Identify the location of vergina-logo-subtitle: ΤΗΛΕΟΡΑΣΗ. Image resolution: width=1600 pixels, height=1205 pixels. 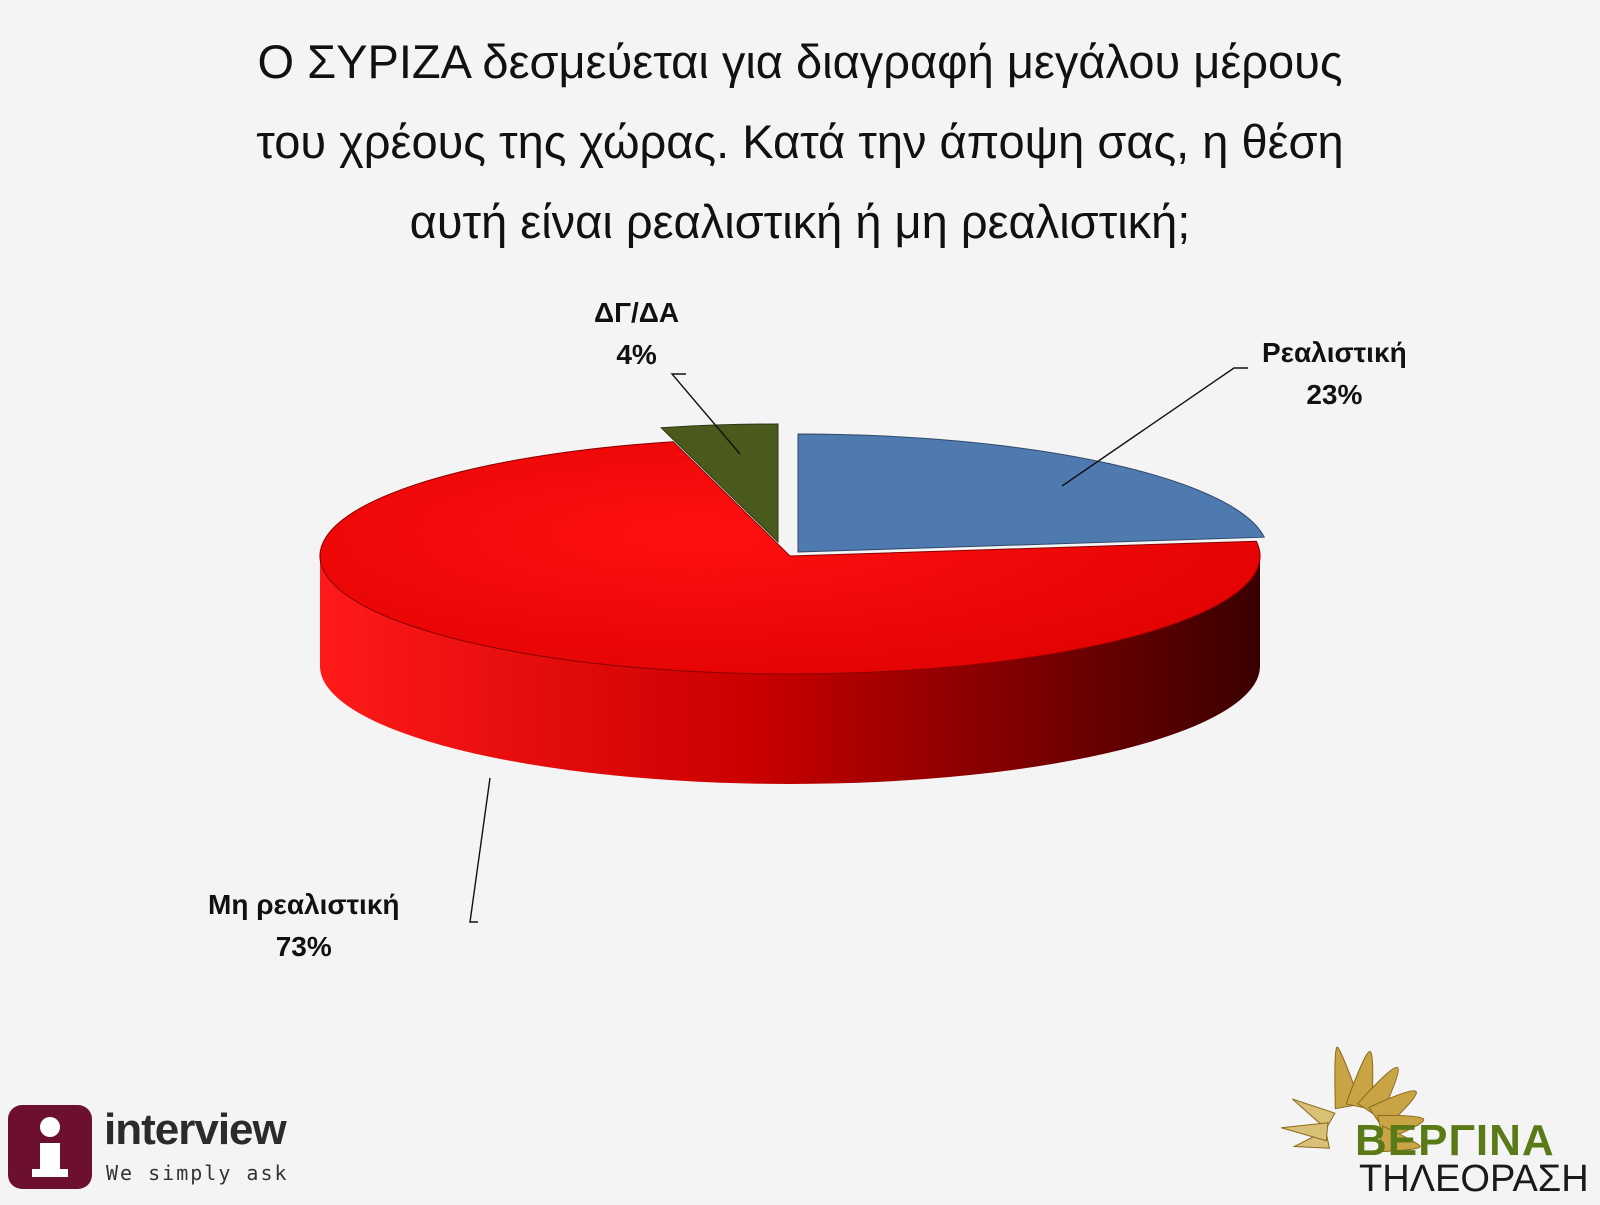
(1474, 1179).